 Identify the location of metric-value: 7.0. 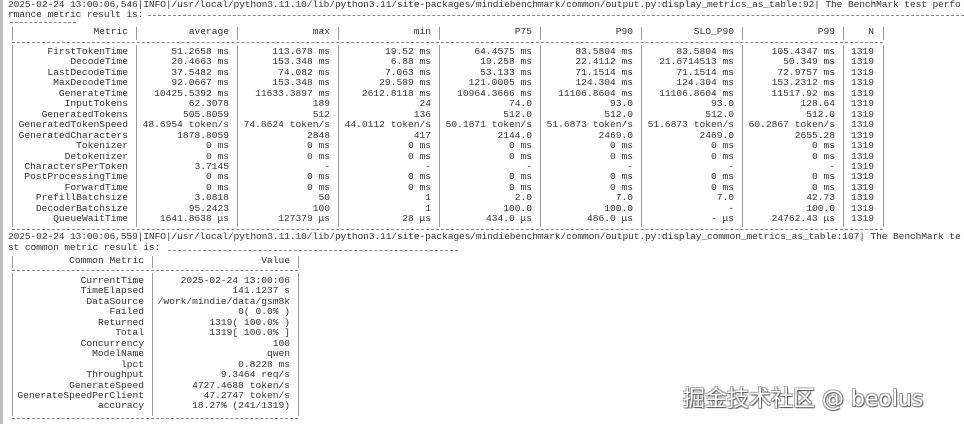
(725, 198).